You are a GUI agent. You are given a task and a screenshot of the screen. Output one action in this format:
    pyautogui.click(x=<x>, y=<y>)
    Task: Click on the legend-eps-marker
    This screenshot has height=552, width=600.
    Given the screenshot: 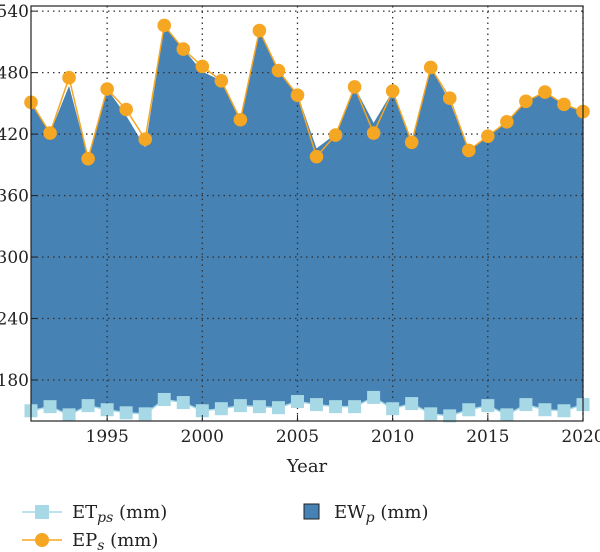 What is the action you would take?
    pyautogui.click(x=42, y=540)
    